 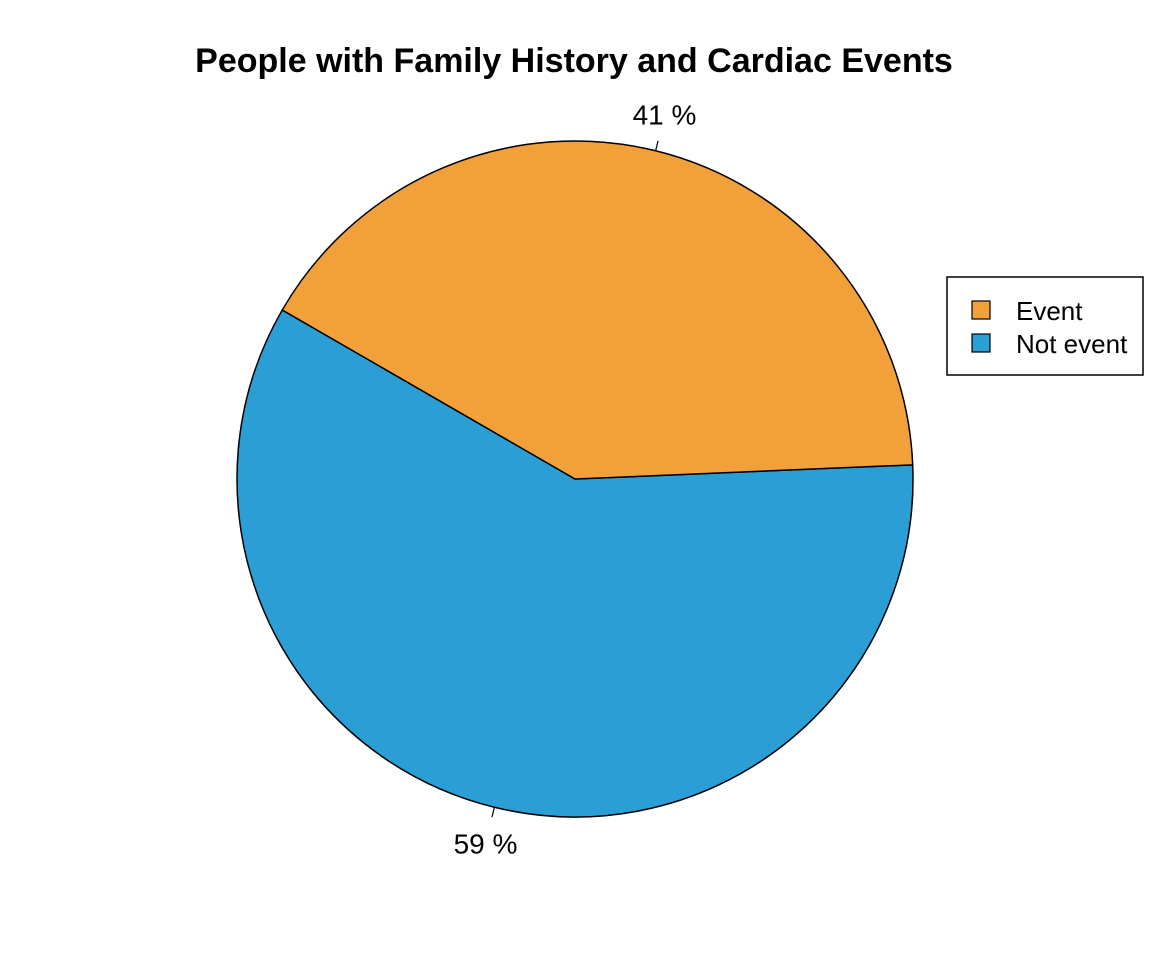 I want to click on legend: Event Not event, so click(x=1045, y=326).